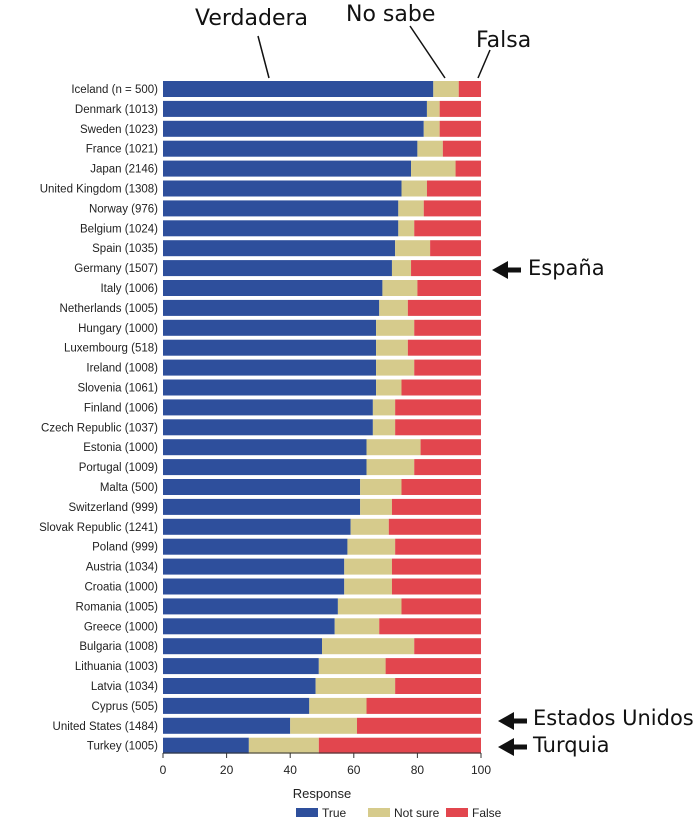 The image size is (695, 825). What do you see at coordinates (125, 548) in the screenshot?
I see `category-label: Poland (999)` at bounding box center [125, 548].